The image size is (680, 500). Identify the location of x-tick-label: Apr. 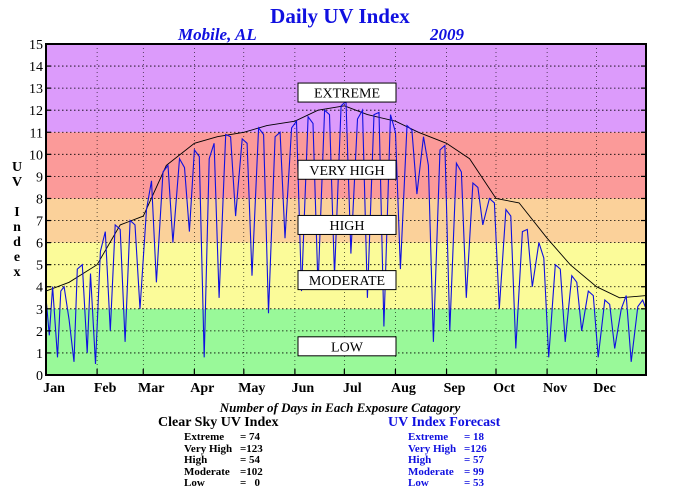
(202, 388).